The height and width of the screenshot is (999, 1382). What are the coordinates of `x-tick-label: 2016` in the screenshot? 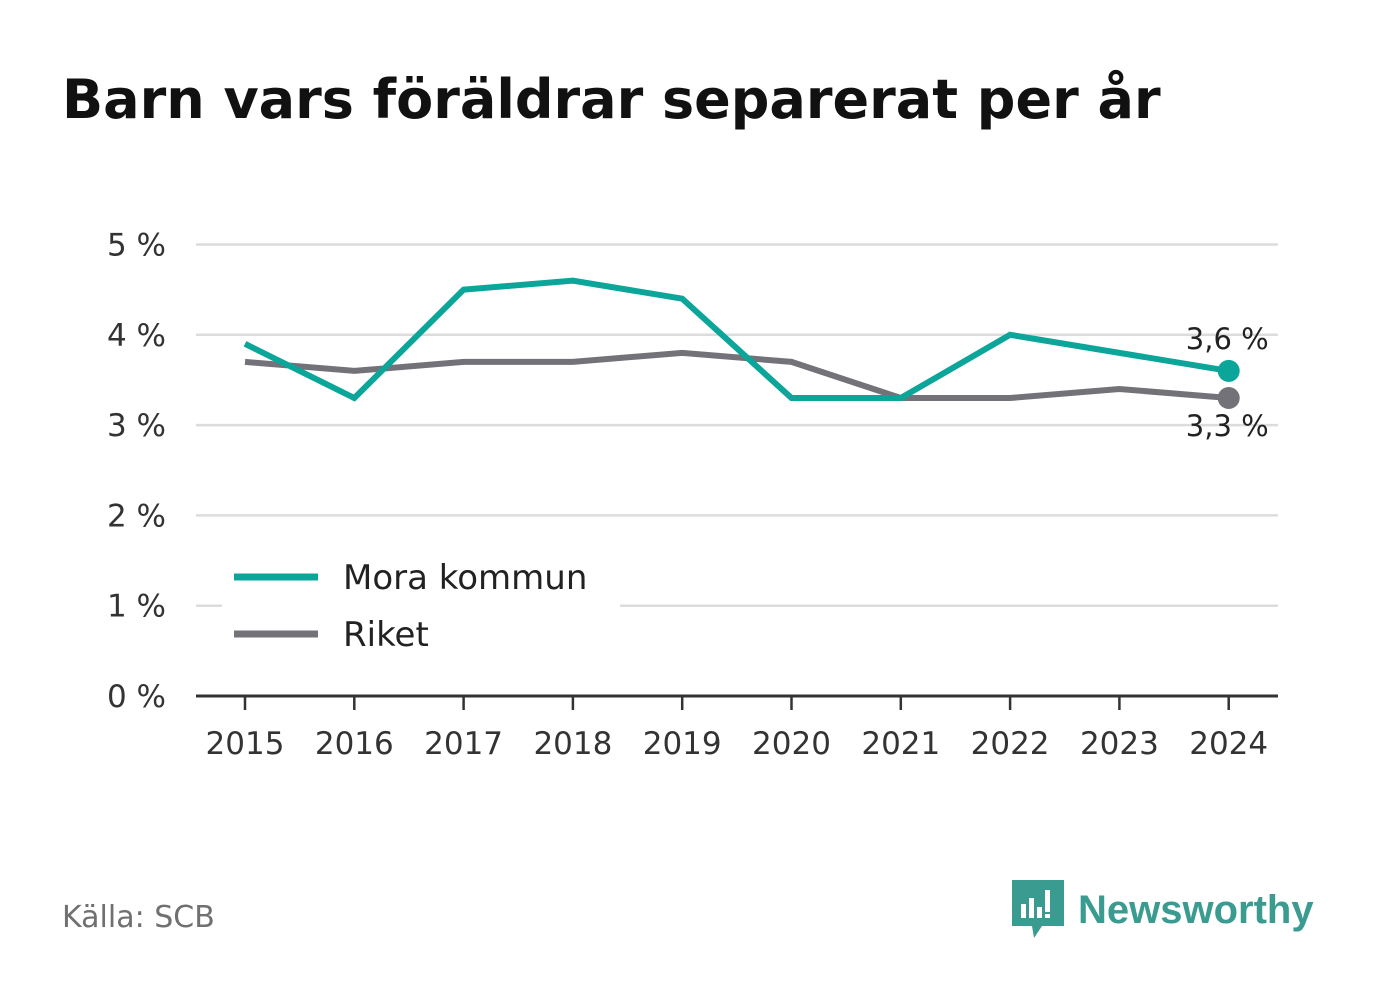 It's located at (354, 744).